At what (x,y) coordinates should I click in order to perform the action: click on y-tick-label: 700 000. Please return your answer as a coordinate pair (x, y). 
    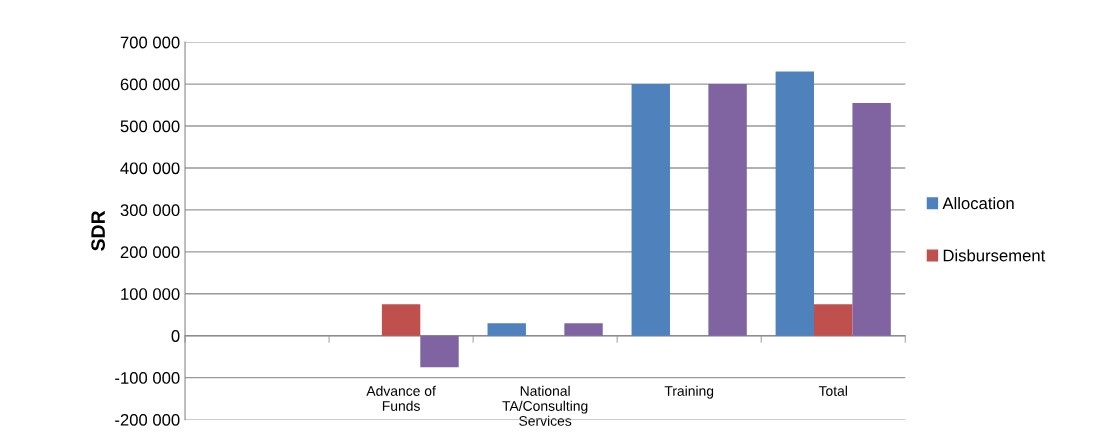
    Looking at the image, I should click on (150, 42).